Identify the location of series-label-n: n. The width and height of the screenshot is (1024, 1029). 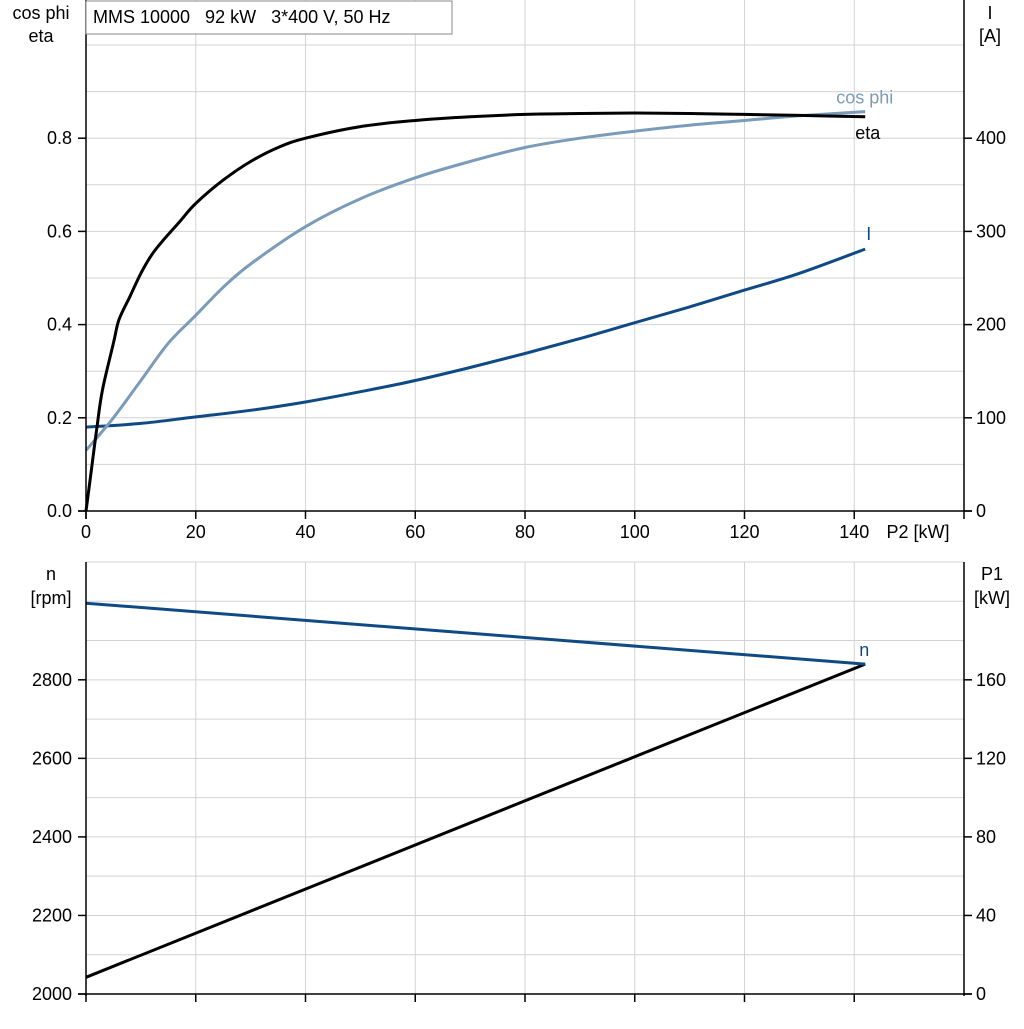
(864, 650).